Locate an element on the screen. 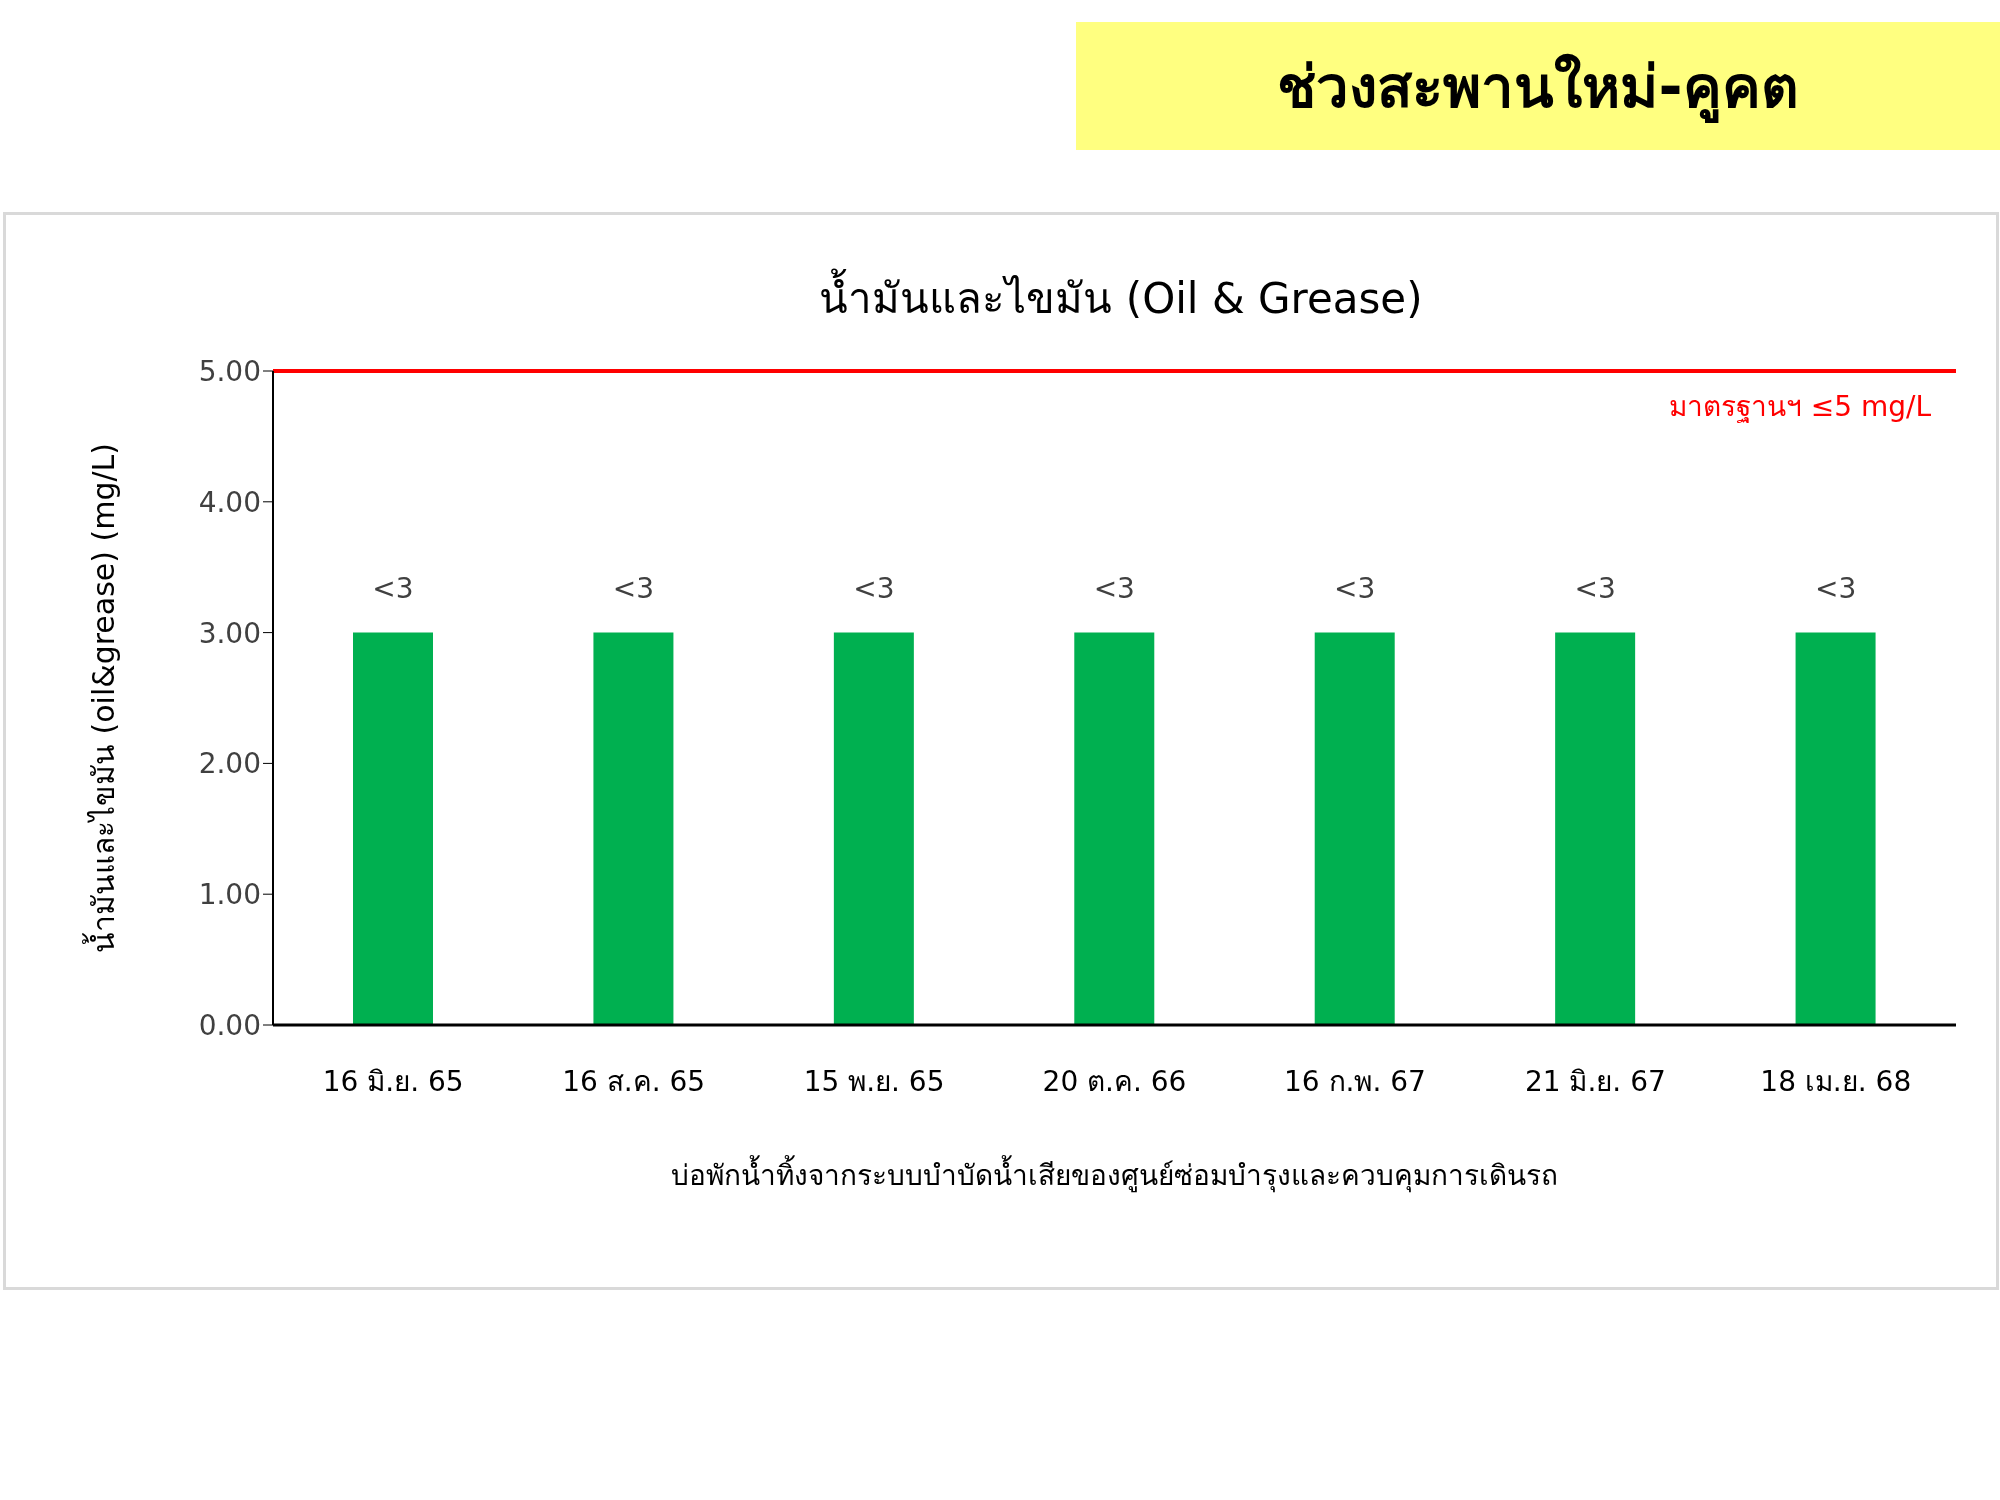 The image size is (2000, 1500). x-tick-label: 16 ก.พ. 67 is located at coordinates (1355, 1081).